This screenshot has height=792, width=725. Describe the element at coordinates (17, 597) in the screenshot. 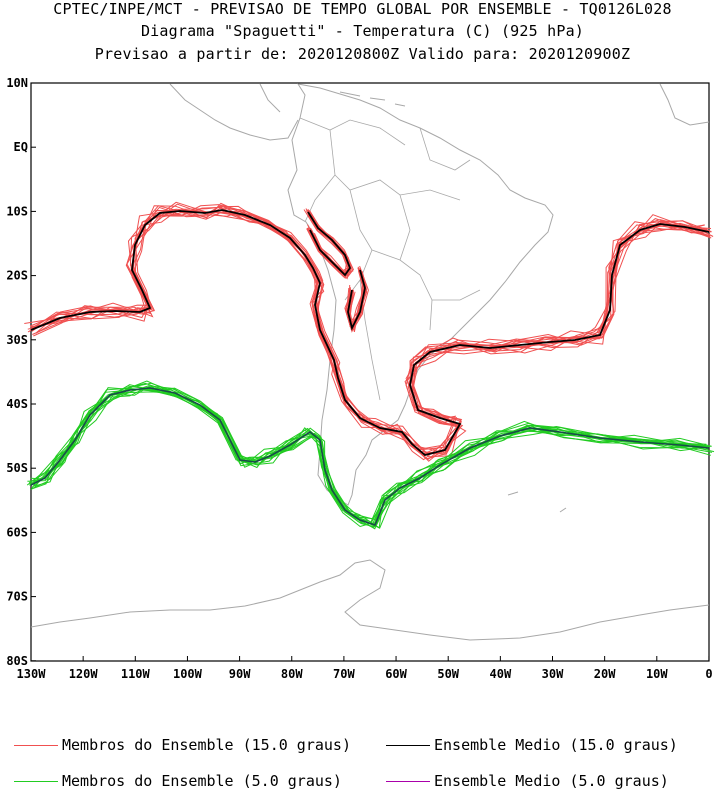

I see `lat-tick-label: 70S` at that location.